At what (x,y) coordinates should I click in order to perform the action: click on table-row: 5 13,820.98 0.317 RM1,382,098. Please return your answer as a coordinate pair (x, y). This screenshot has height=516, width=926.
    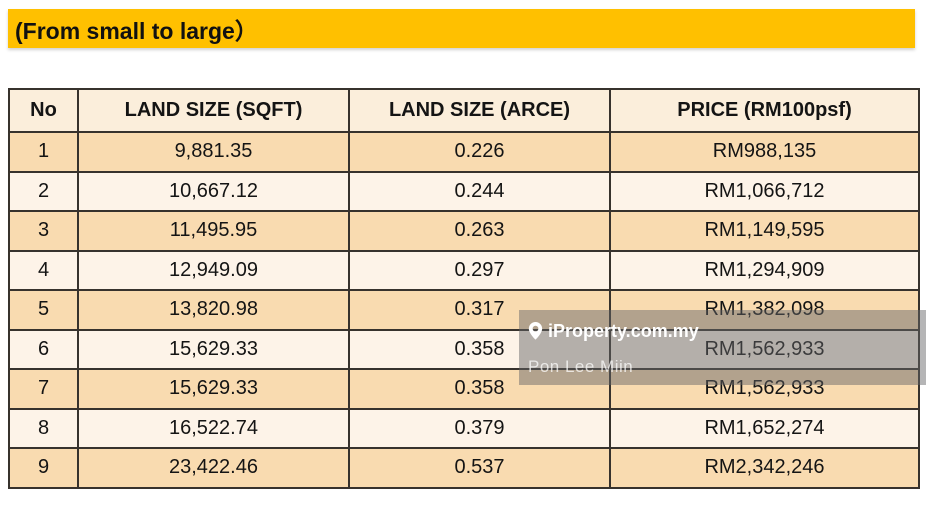
    Looking at the image, I should click on (464, 310).